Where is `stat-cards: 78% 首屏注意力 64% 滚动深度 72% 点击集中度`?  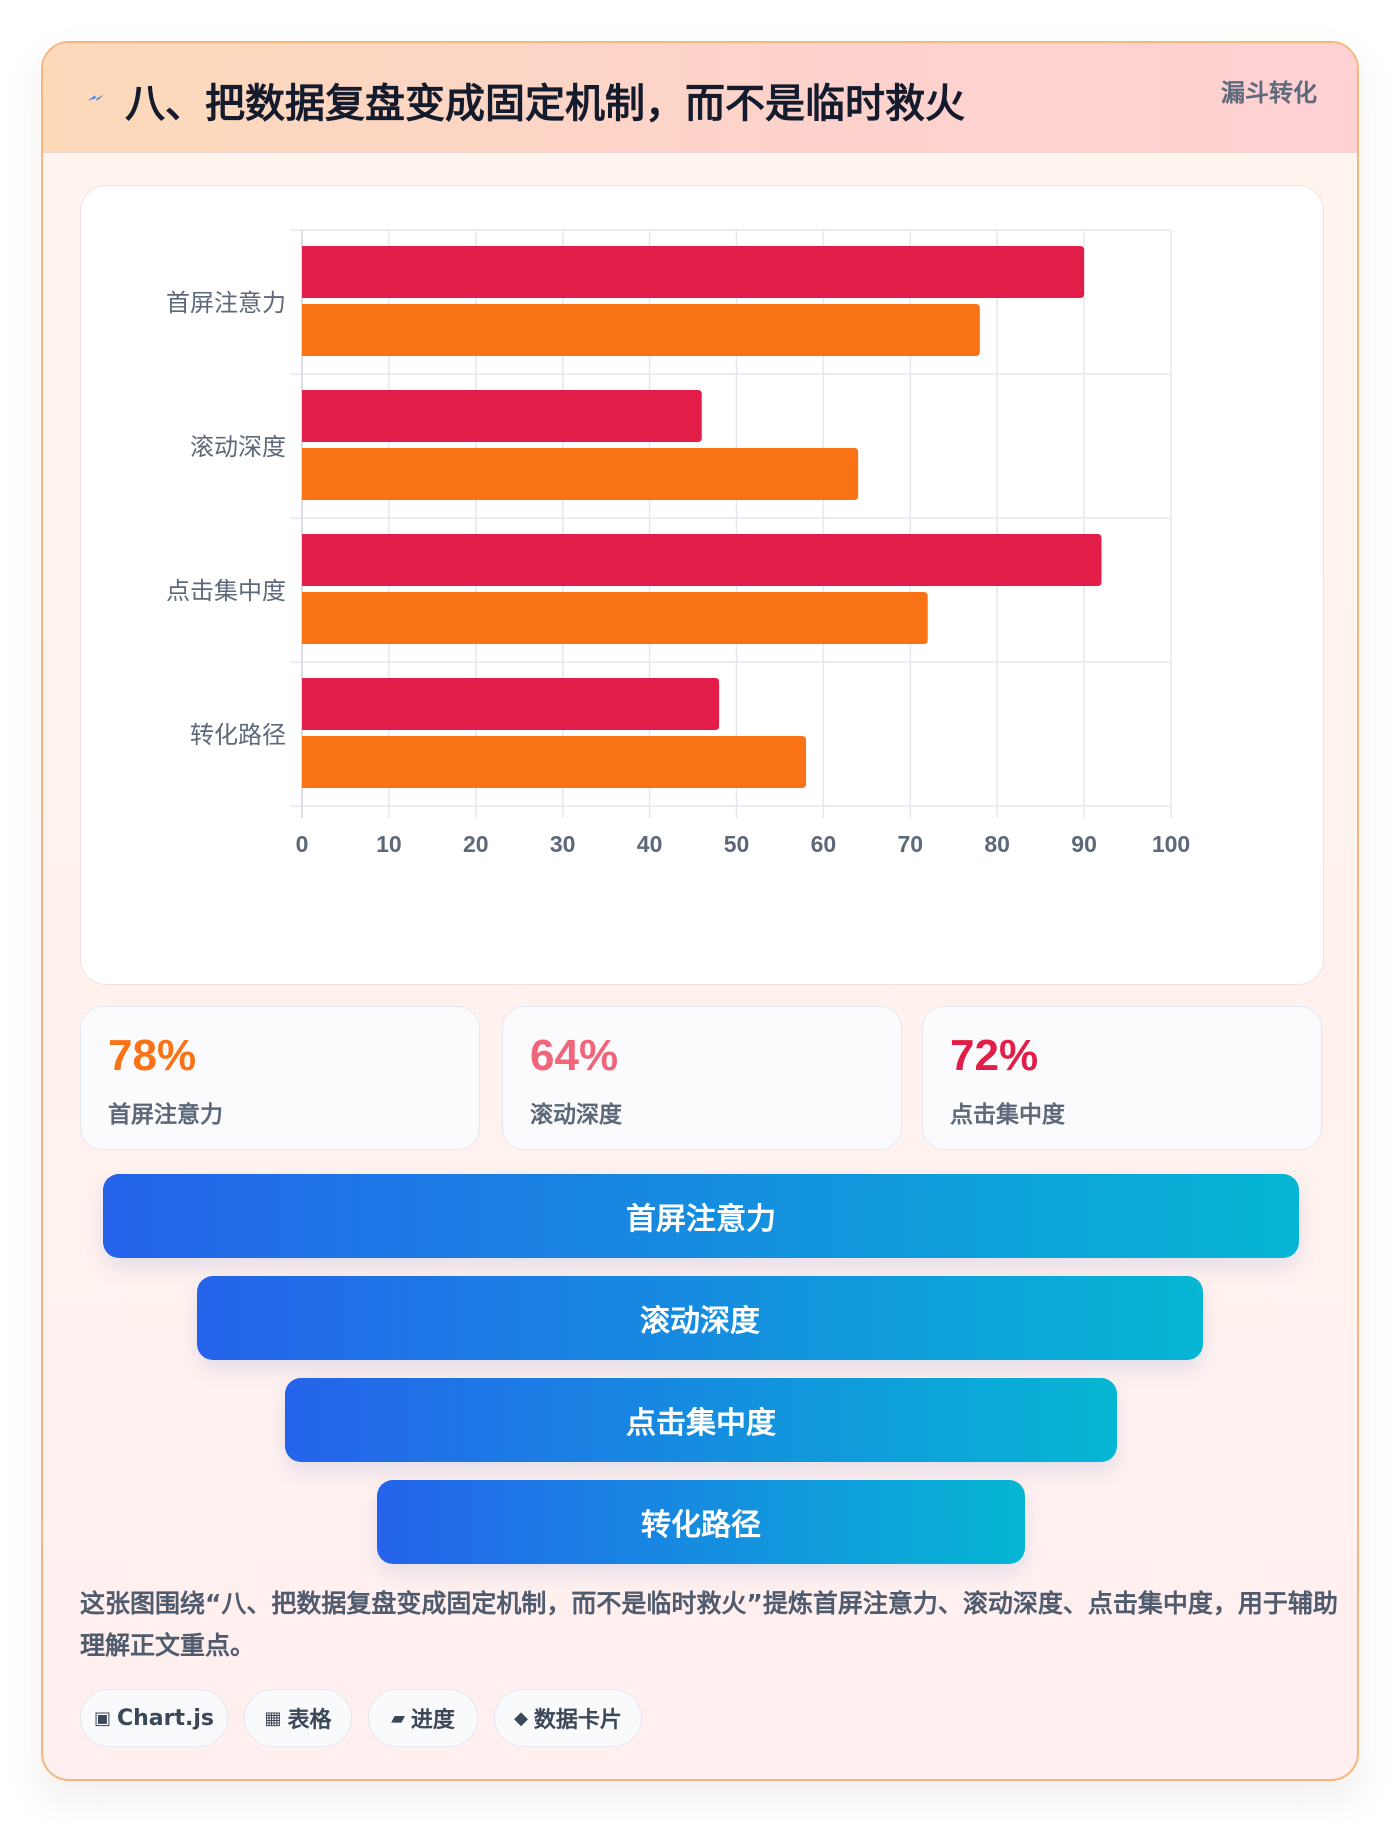
stat-cards: 78% 首屏注意力 64% 滚动深度 72% 点击集中度 is located at coordinates (702, 1078).